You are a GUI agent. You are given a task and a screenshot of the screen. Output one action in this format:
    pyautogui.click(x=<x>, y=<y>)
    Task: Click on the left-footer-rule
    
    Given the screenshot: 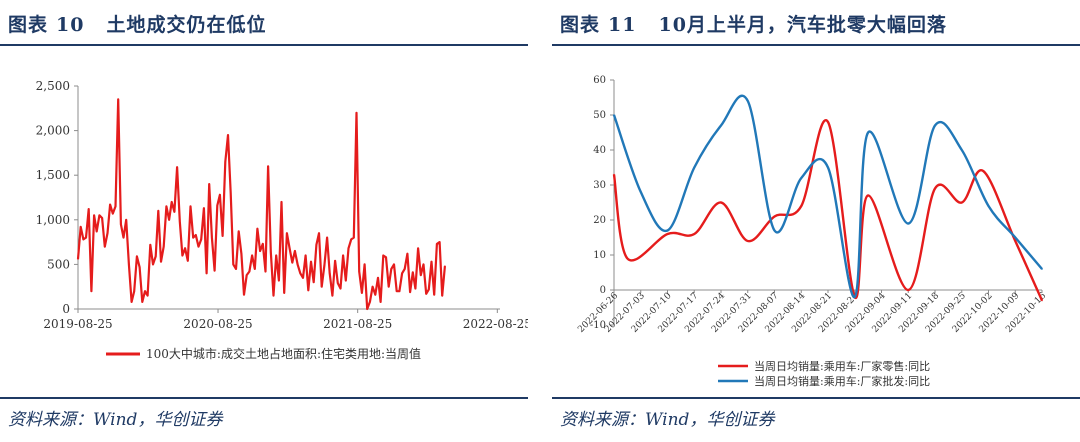 What is the action you would take?
    pyautogui.click(x=264, y=398)
    